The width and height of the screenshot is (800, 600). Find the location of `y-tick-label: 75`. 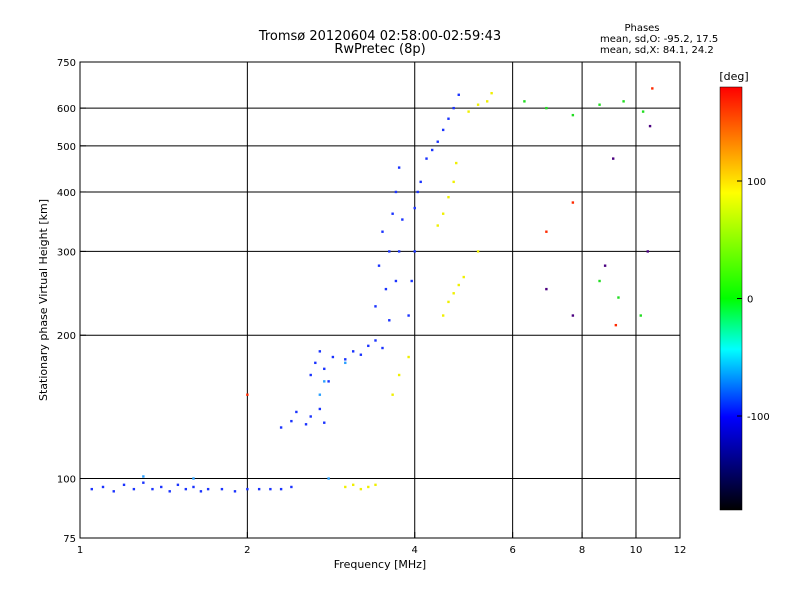

y-tick-label: 75 is located at coordinates (69, 539).